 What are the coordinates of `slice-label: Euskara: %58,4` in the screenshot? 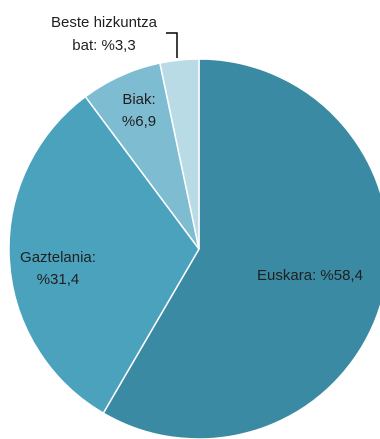 It's located at (310, 275).